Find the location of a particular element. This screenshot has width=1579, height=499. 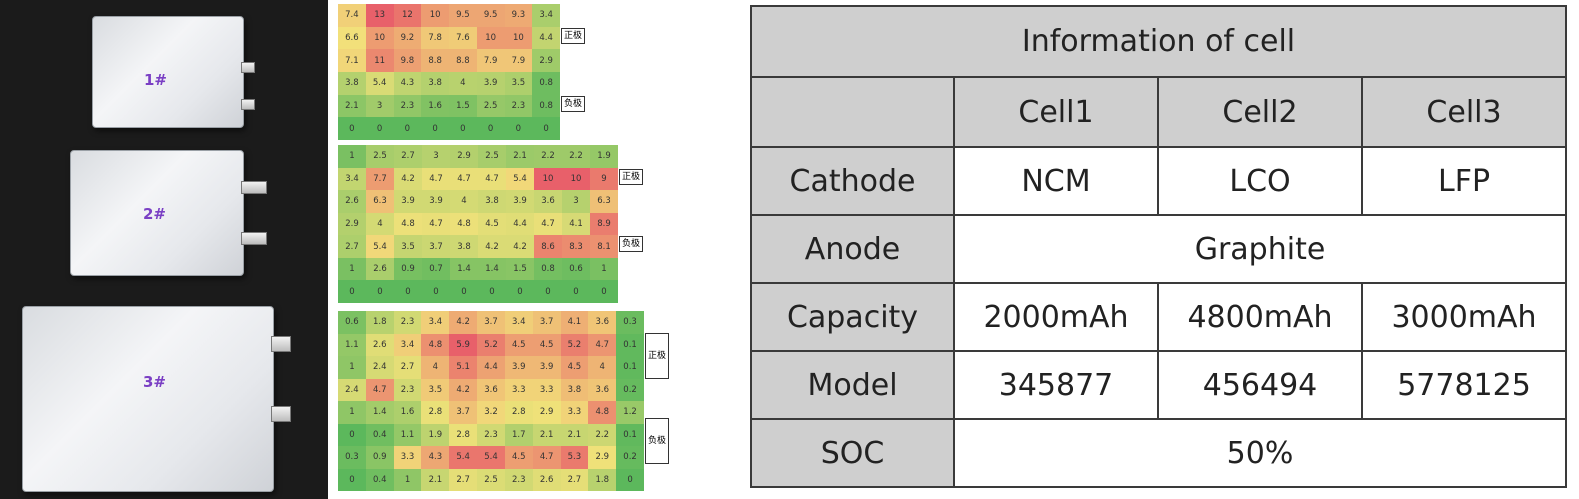

heatmap-cell: 8.9 is located at coordinates (604, 224).